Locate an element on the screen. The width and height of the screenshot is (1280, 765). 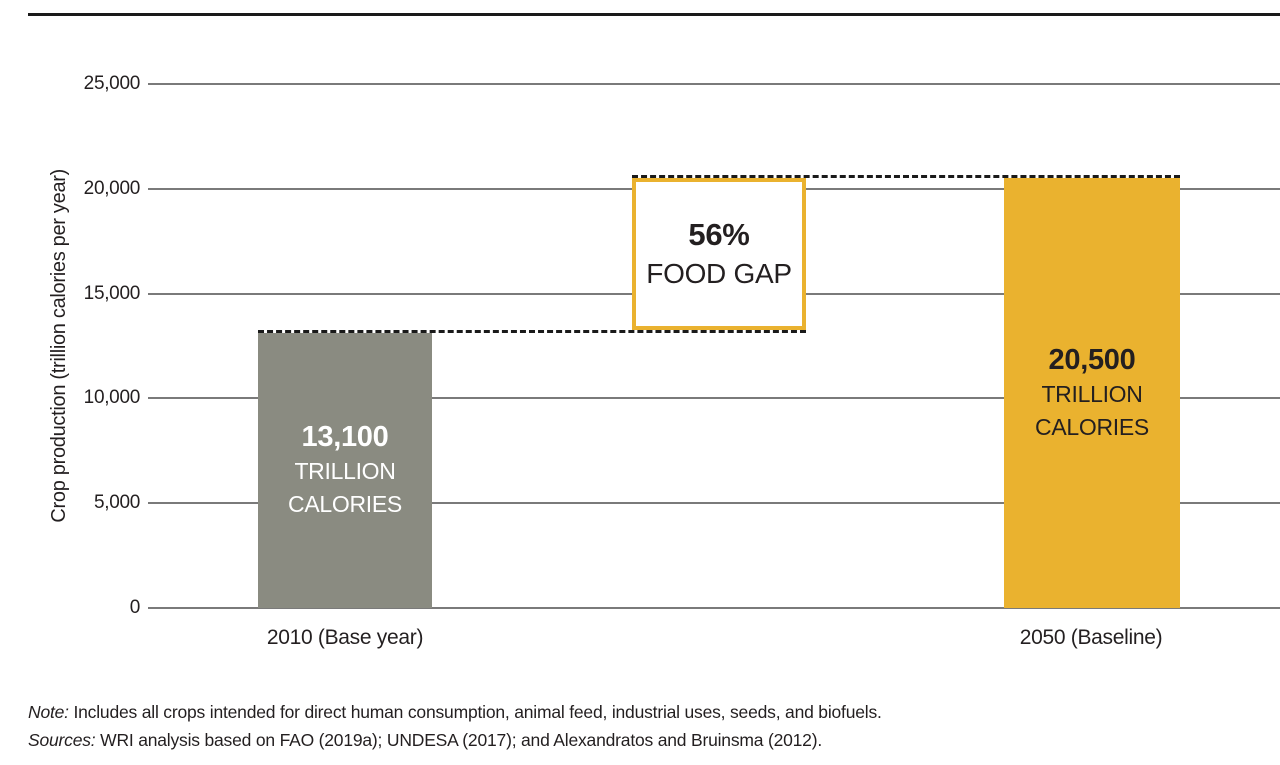
bar-2010-unit-line1: TRILLION is located at coordinates (345, 471).